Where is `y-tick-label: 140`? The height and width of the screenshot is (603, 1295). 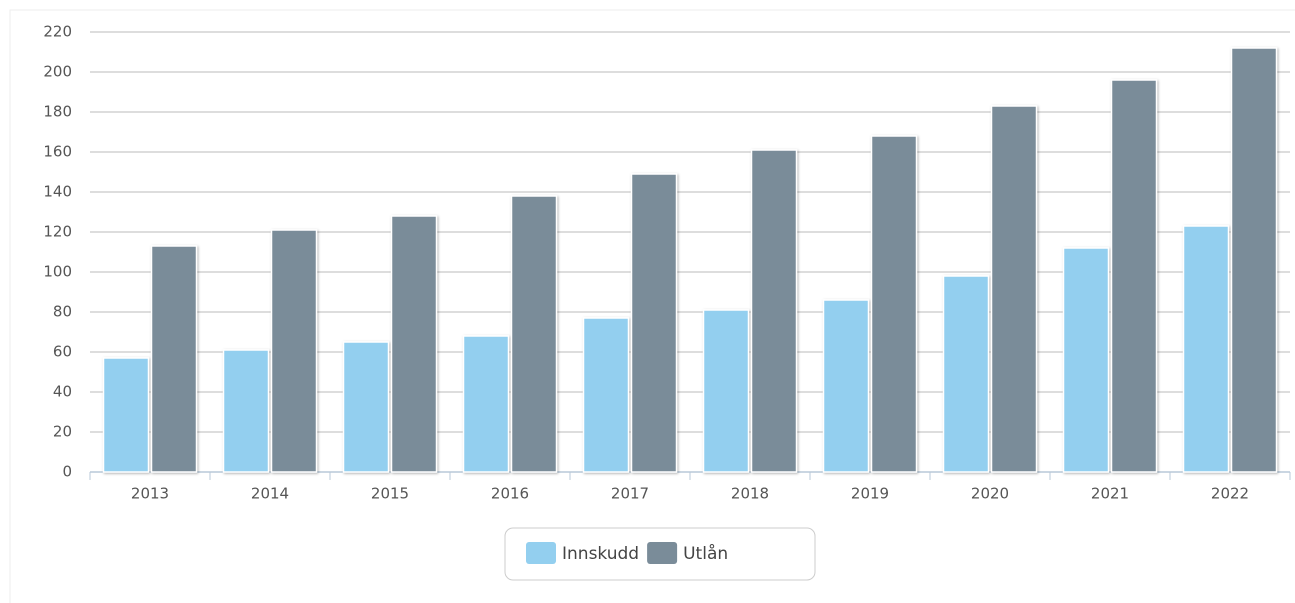
y-tick-label: 140 is located at coordinates (57, 192).